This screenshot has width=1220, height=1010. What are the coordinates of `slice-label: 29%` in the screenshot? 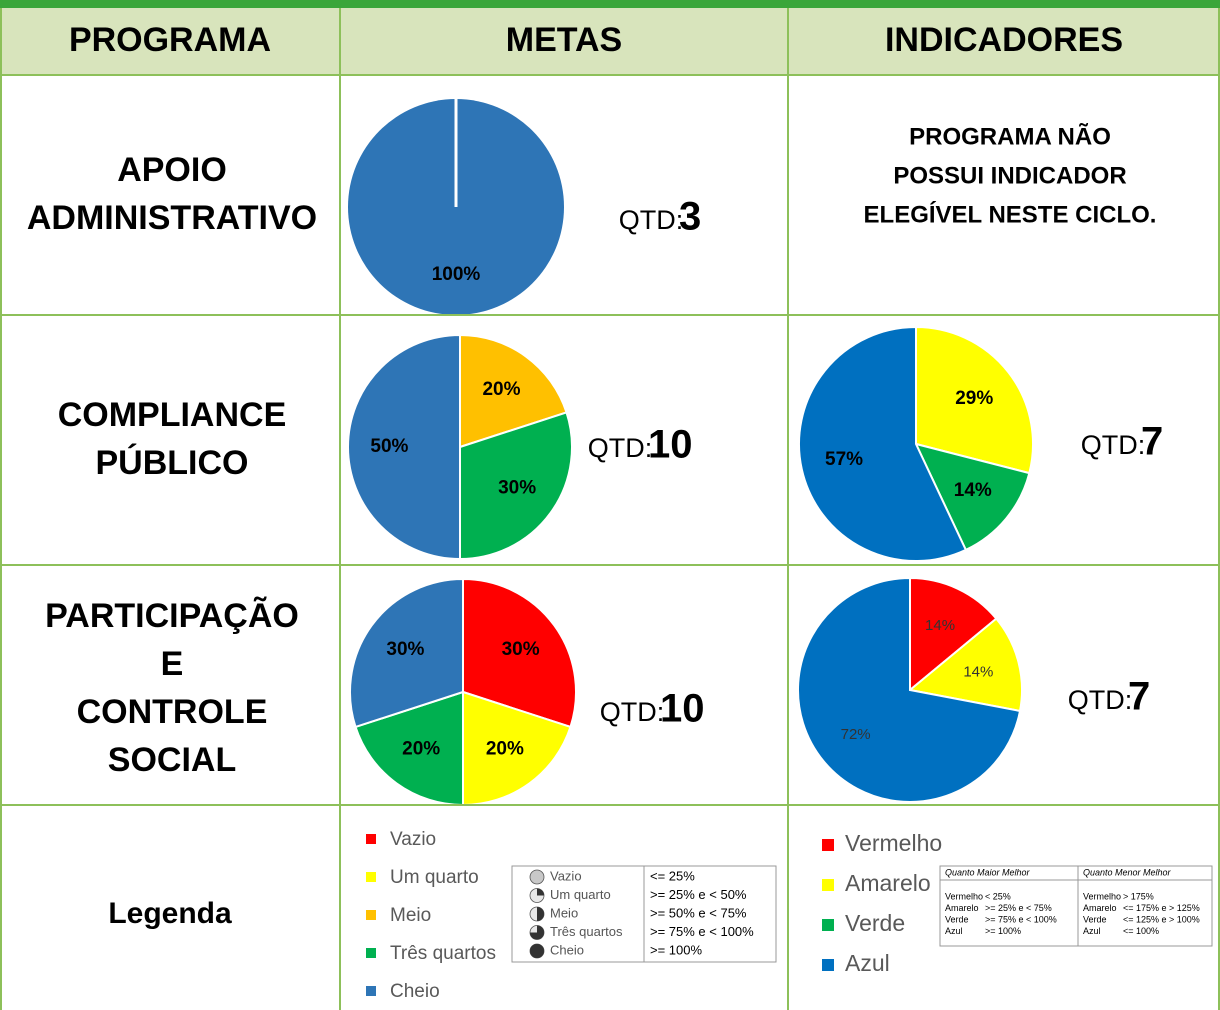 It's located at (974, 398).